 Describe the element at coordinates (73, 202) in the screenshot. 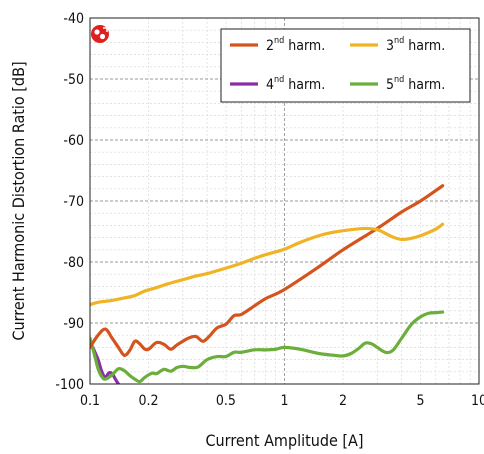

I see `y-tick-label: -70` at that location.